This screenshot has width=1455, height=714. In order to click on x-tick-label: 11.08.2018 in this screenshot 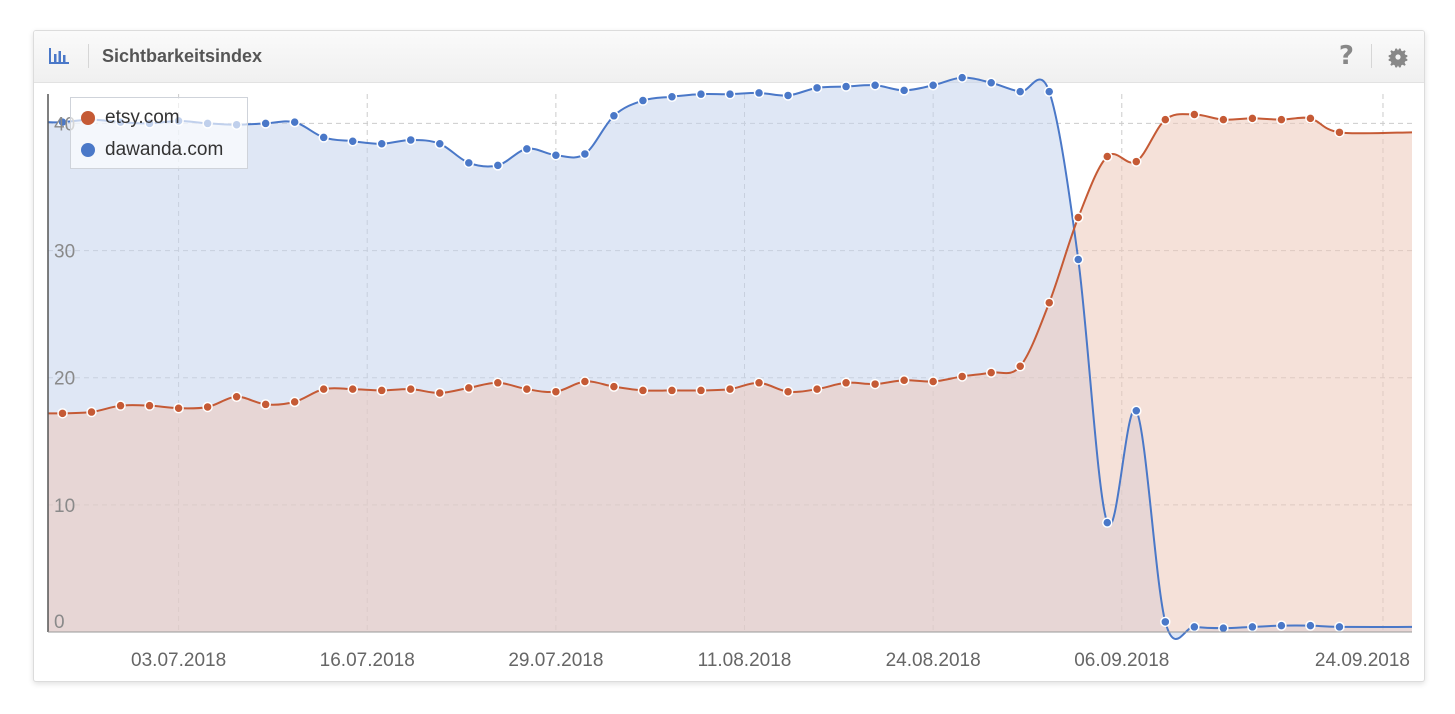, I will do `click(745, 660)`.